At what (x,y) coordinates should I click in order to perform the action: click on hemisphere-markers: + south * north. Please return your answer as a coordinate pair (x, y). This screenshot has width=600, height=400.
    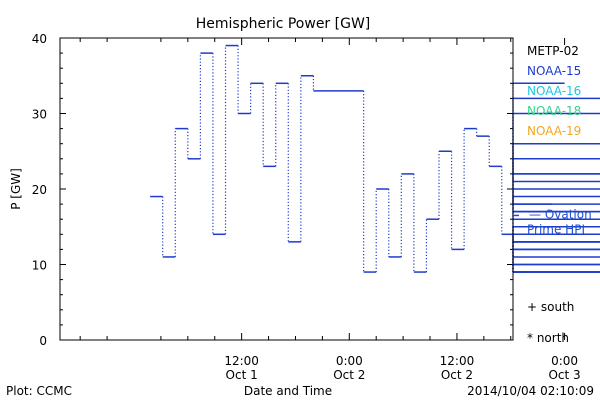
    Looking at the image, I should click on (550, 322).